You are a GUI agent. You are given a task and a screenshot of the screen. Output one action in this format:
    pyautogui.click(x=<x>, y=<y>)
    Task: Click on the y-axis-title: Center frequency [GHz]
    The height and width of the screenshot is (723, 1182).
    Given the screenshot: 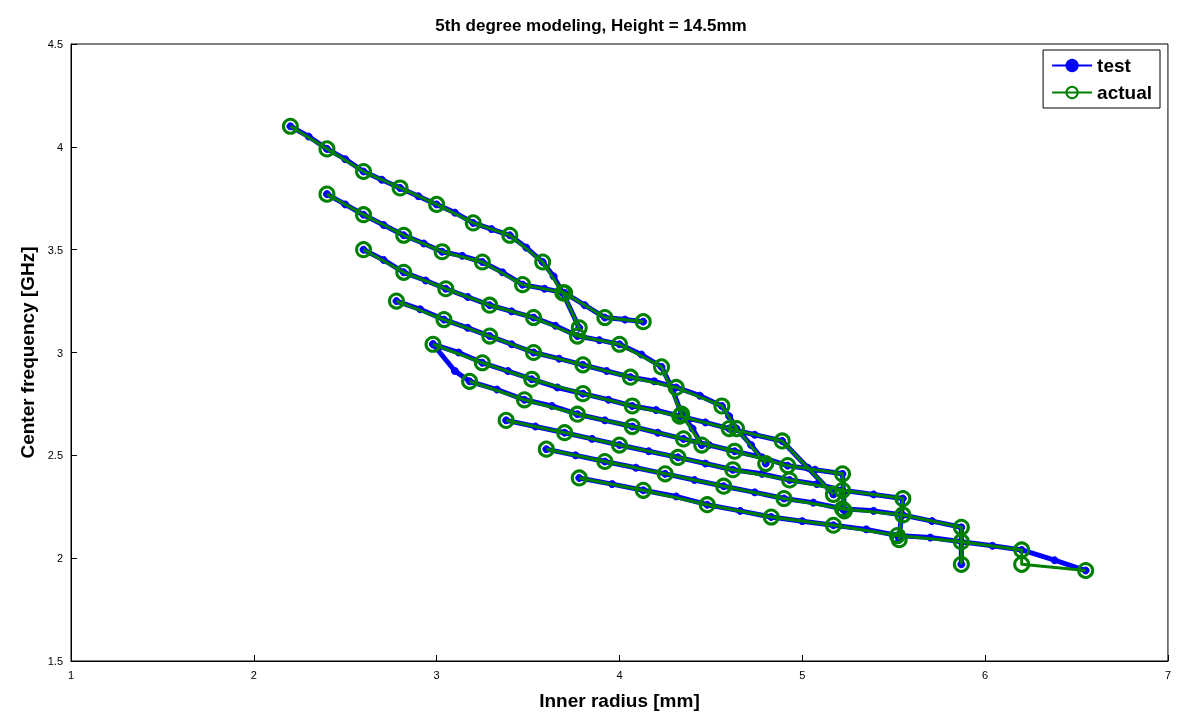 What is the action you would take?
    pyautogui.click(x=27, y=352)
    